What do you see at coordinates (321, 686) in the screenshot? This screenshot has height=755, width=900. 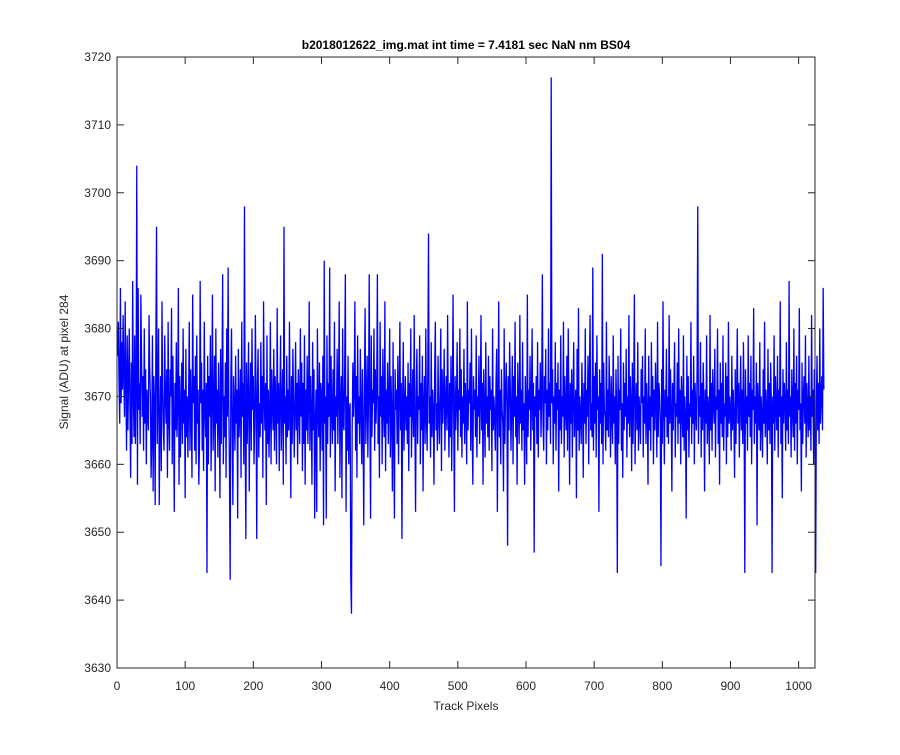 I see `x-tick-label: 300` at bounding box center [321, 686].